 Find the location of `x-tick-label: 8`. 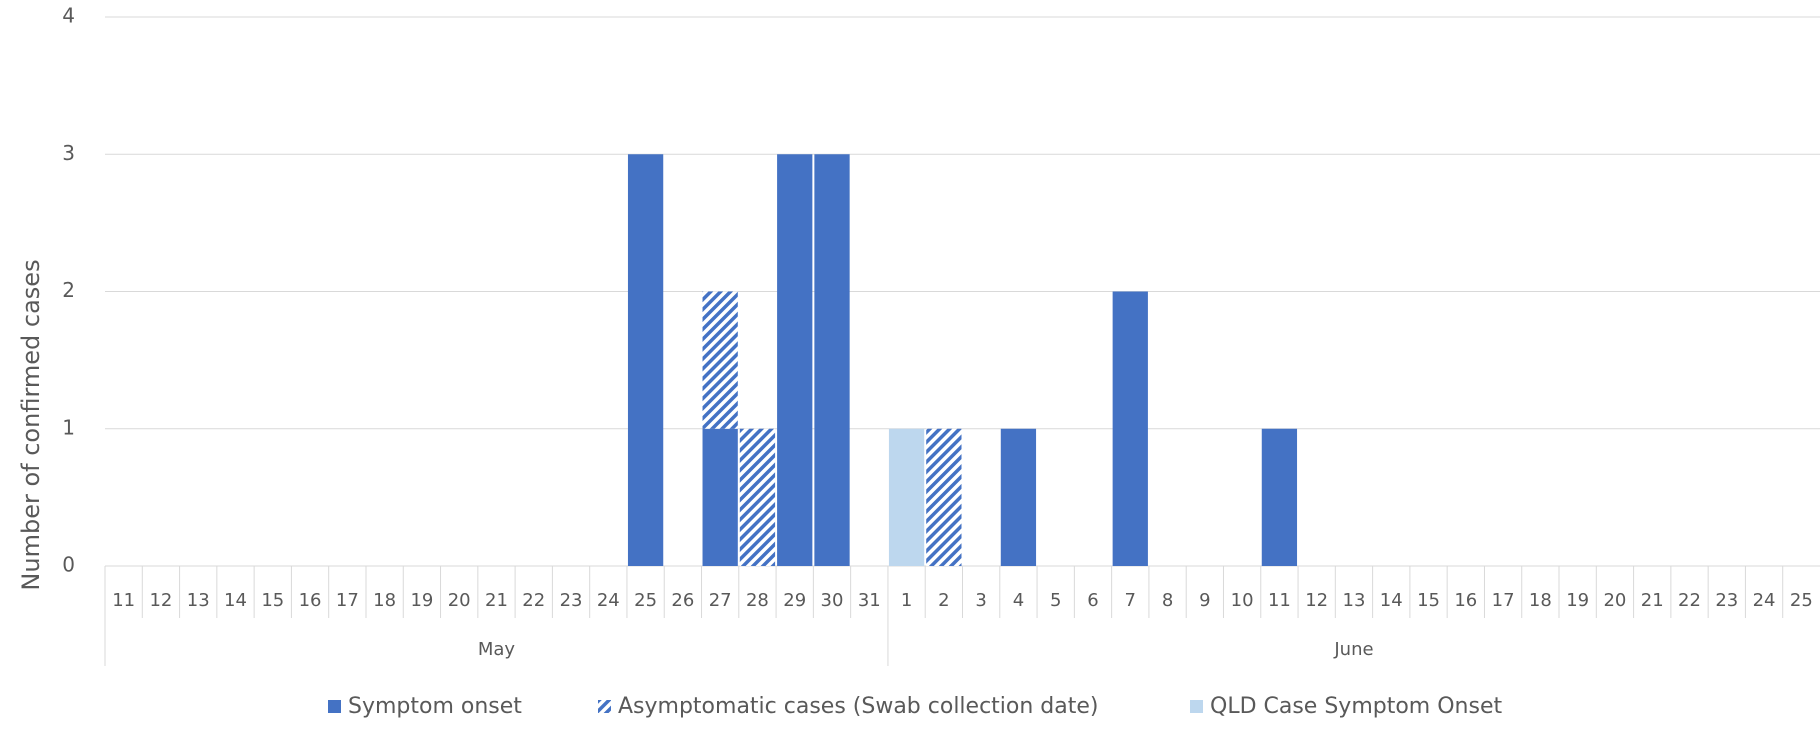

x-tick-label: 8 is located at coordinates (1167, 600).